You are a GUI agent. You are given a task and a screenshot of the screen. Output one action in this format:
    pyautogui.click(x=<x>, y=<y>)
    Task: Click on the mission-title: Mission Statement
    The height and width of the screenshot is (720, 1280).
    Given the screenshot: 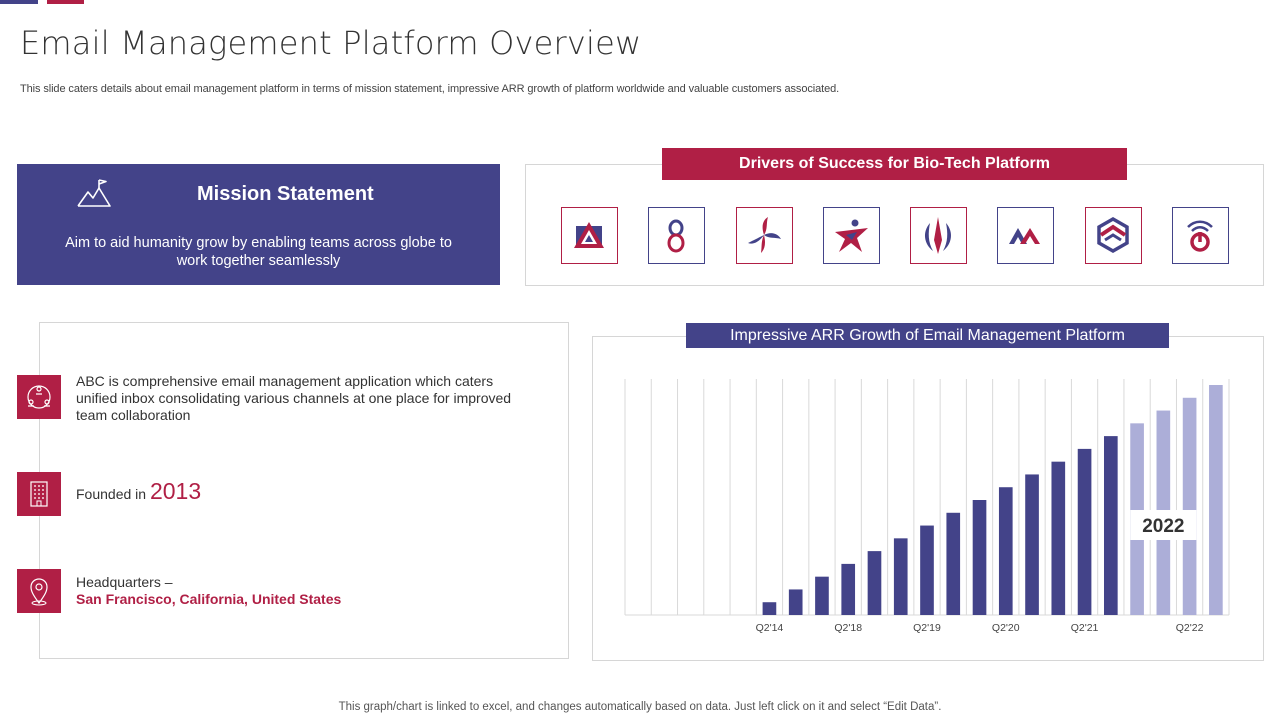 What is the action you would take?
    pyautogui.click(x=285, y=194)
    